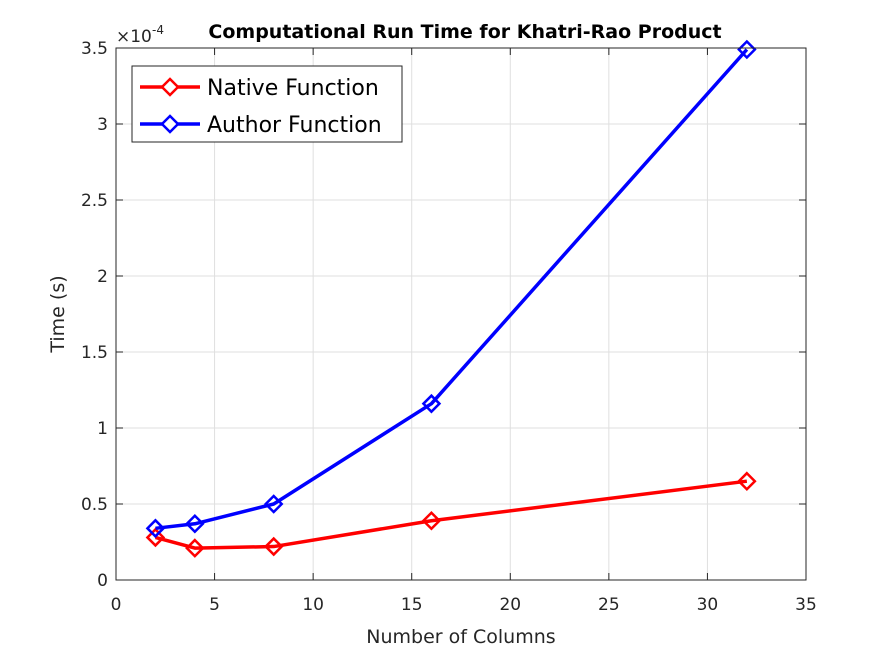 The width and height of the screenshot is (891, 657). Describe the element at coordinates (708, 605) in the screenshot. I see `x-tick-label: 30` at that location.